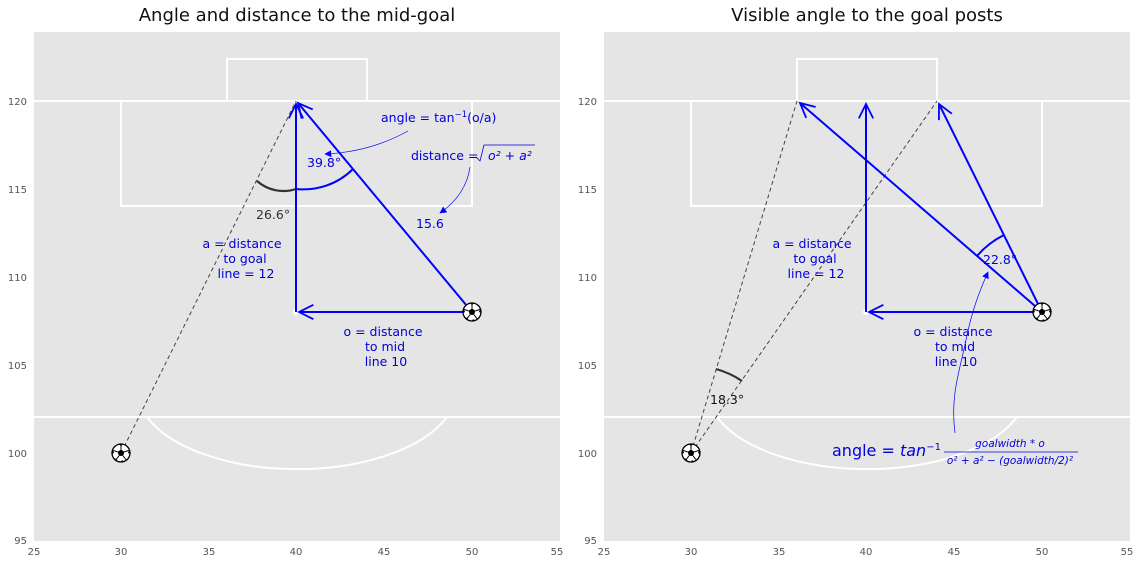 The height and width of the screenshot is (565, 1144). Describe the element at coordinates (510, 155) in the screenshot. I see `distance-radicand: o² + a²` at that location.